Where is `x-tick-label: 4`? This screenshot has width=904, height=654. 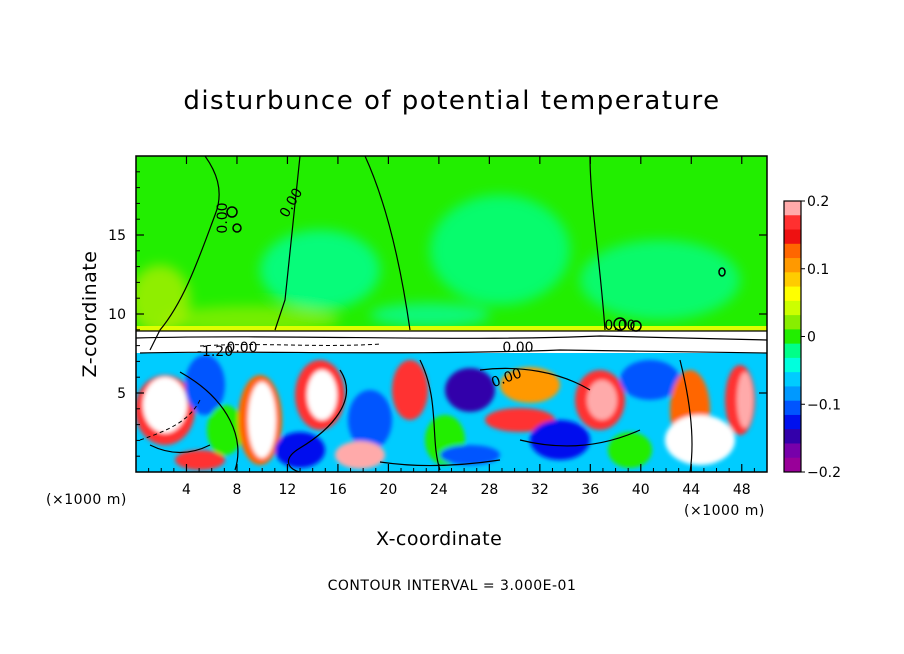 x-tick-label: 4 is located at coordinates (186, 490).